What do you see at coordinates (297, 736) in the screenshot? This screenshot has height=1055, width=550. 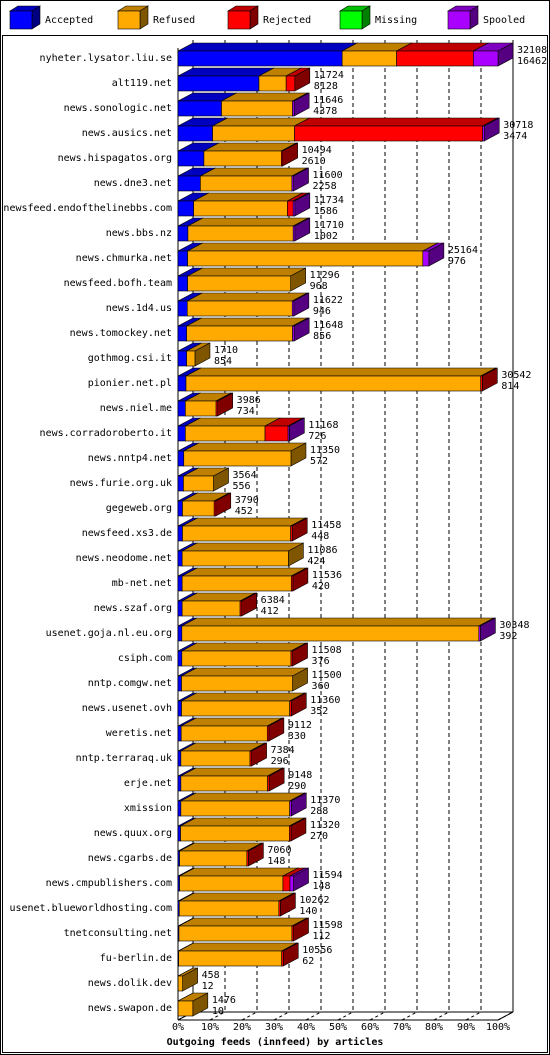 I see `value-label: 330` at bounding box center [297, 736].